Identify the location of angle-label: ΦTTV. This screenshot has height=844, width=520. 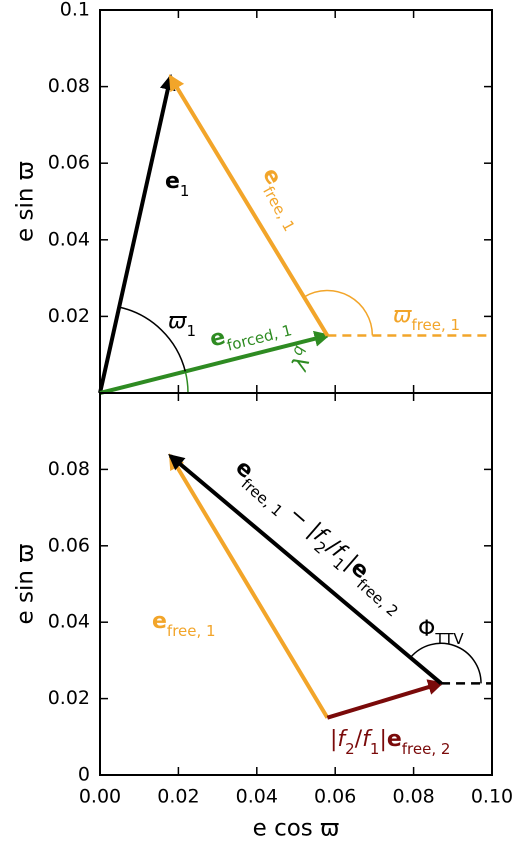
(441, 632).